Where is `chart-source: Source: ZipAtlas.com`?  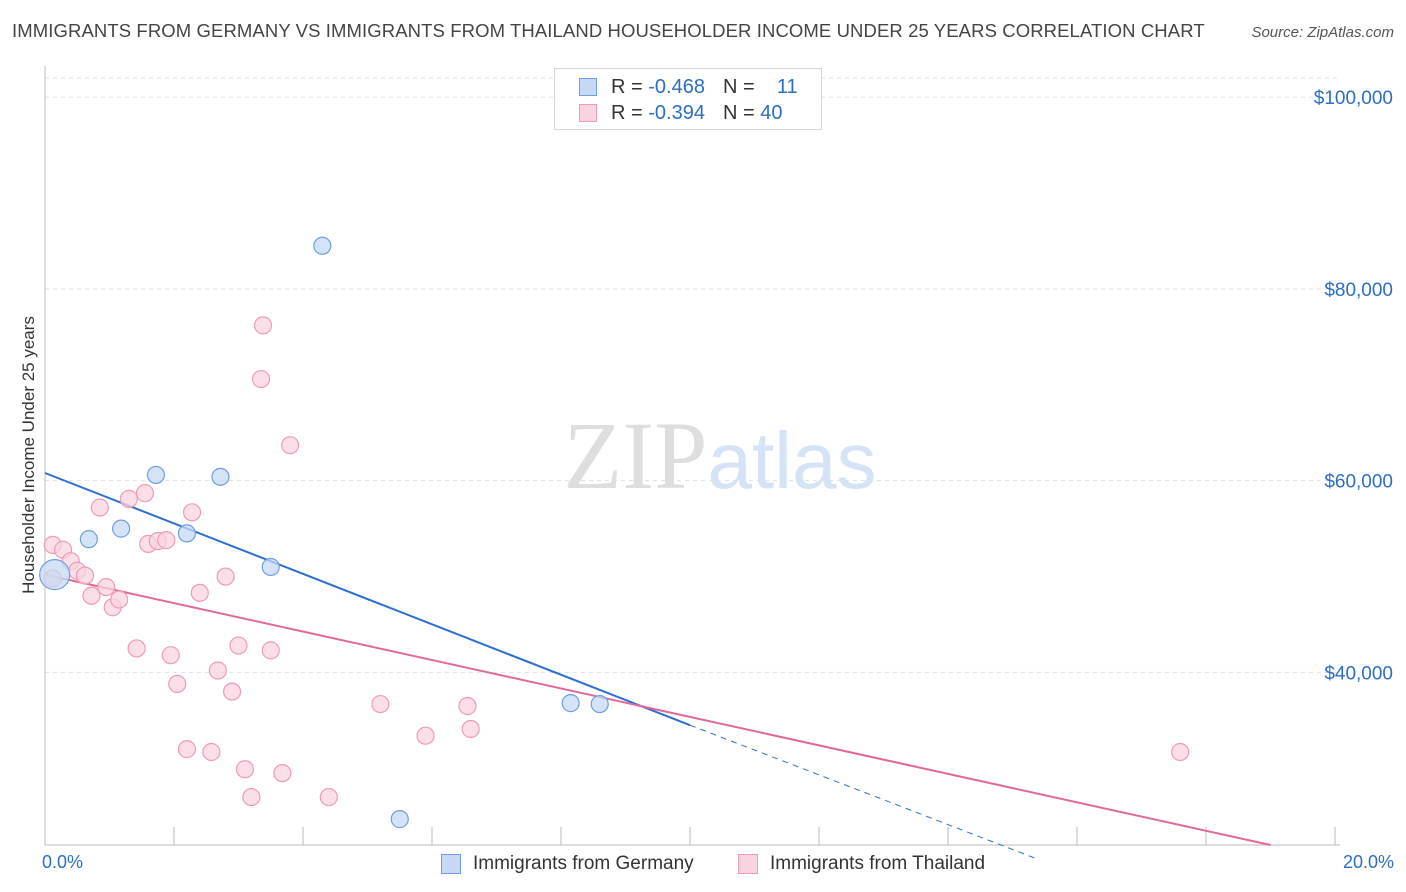 chart-source: Source: ZipAtlas.com is located at coordinates (1322, 32).